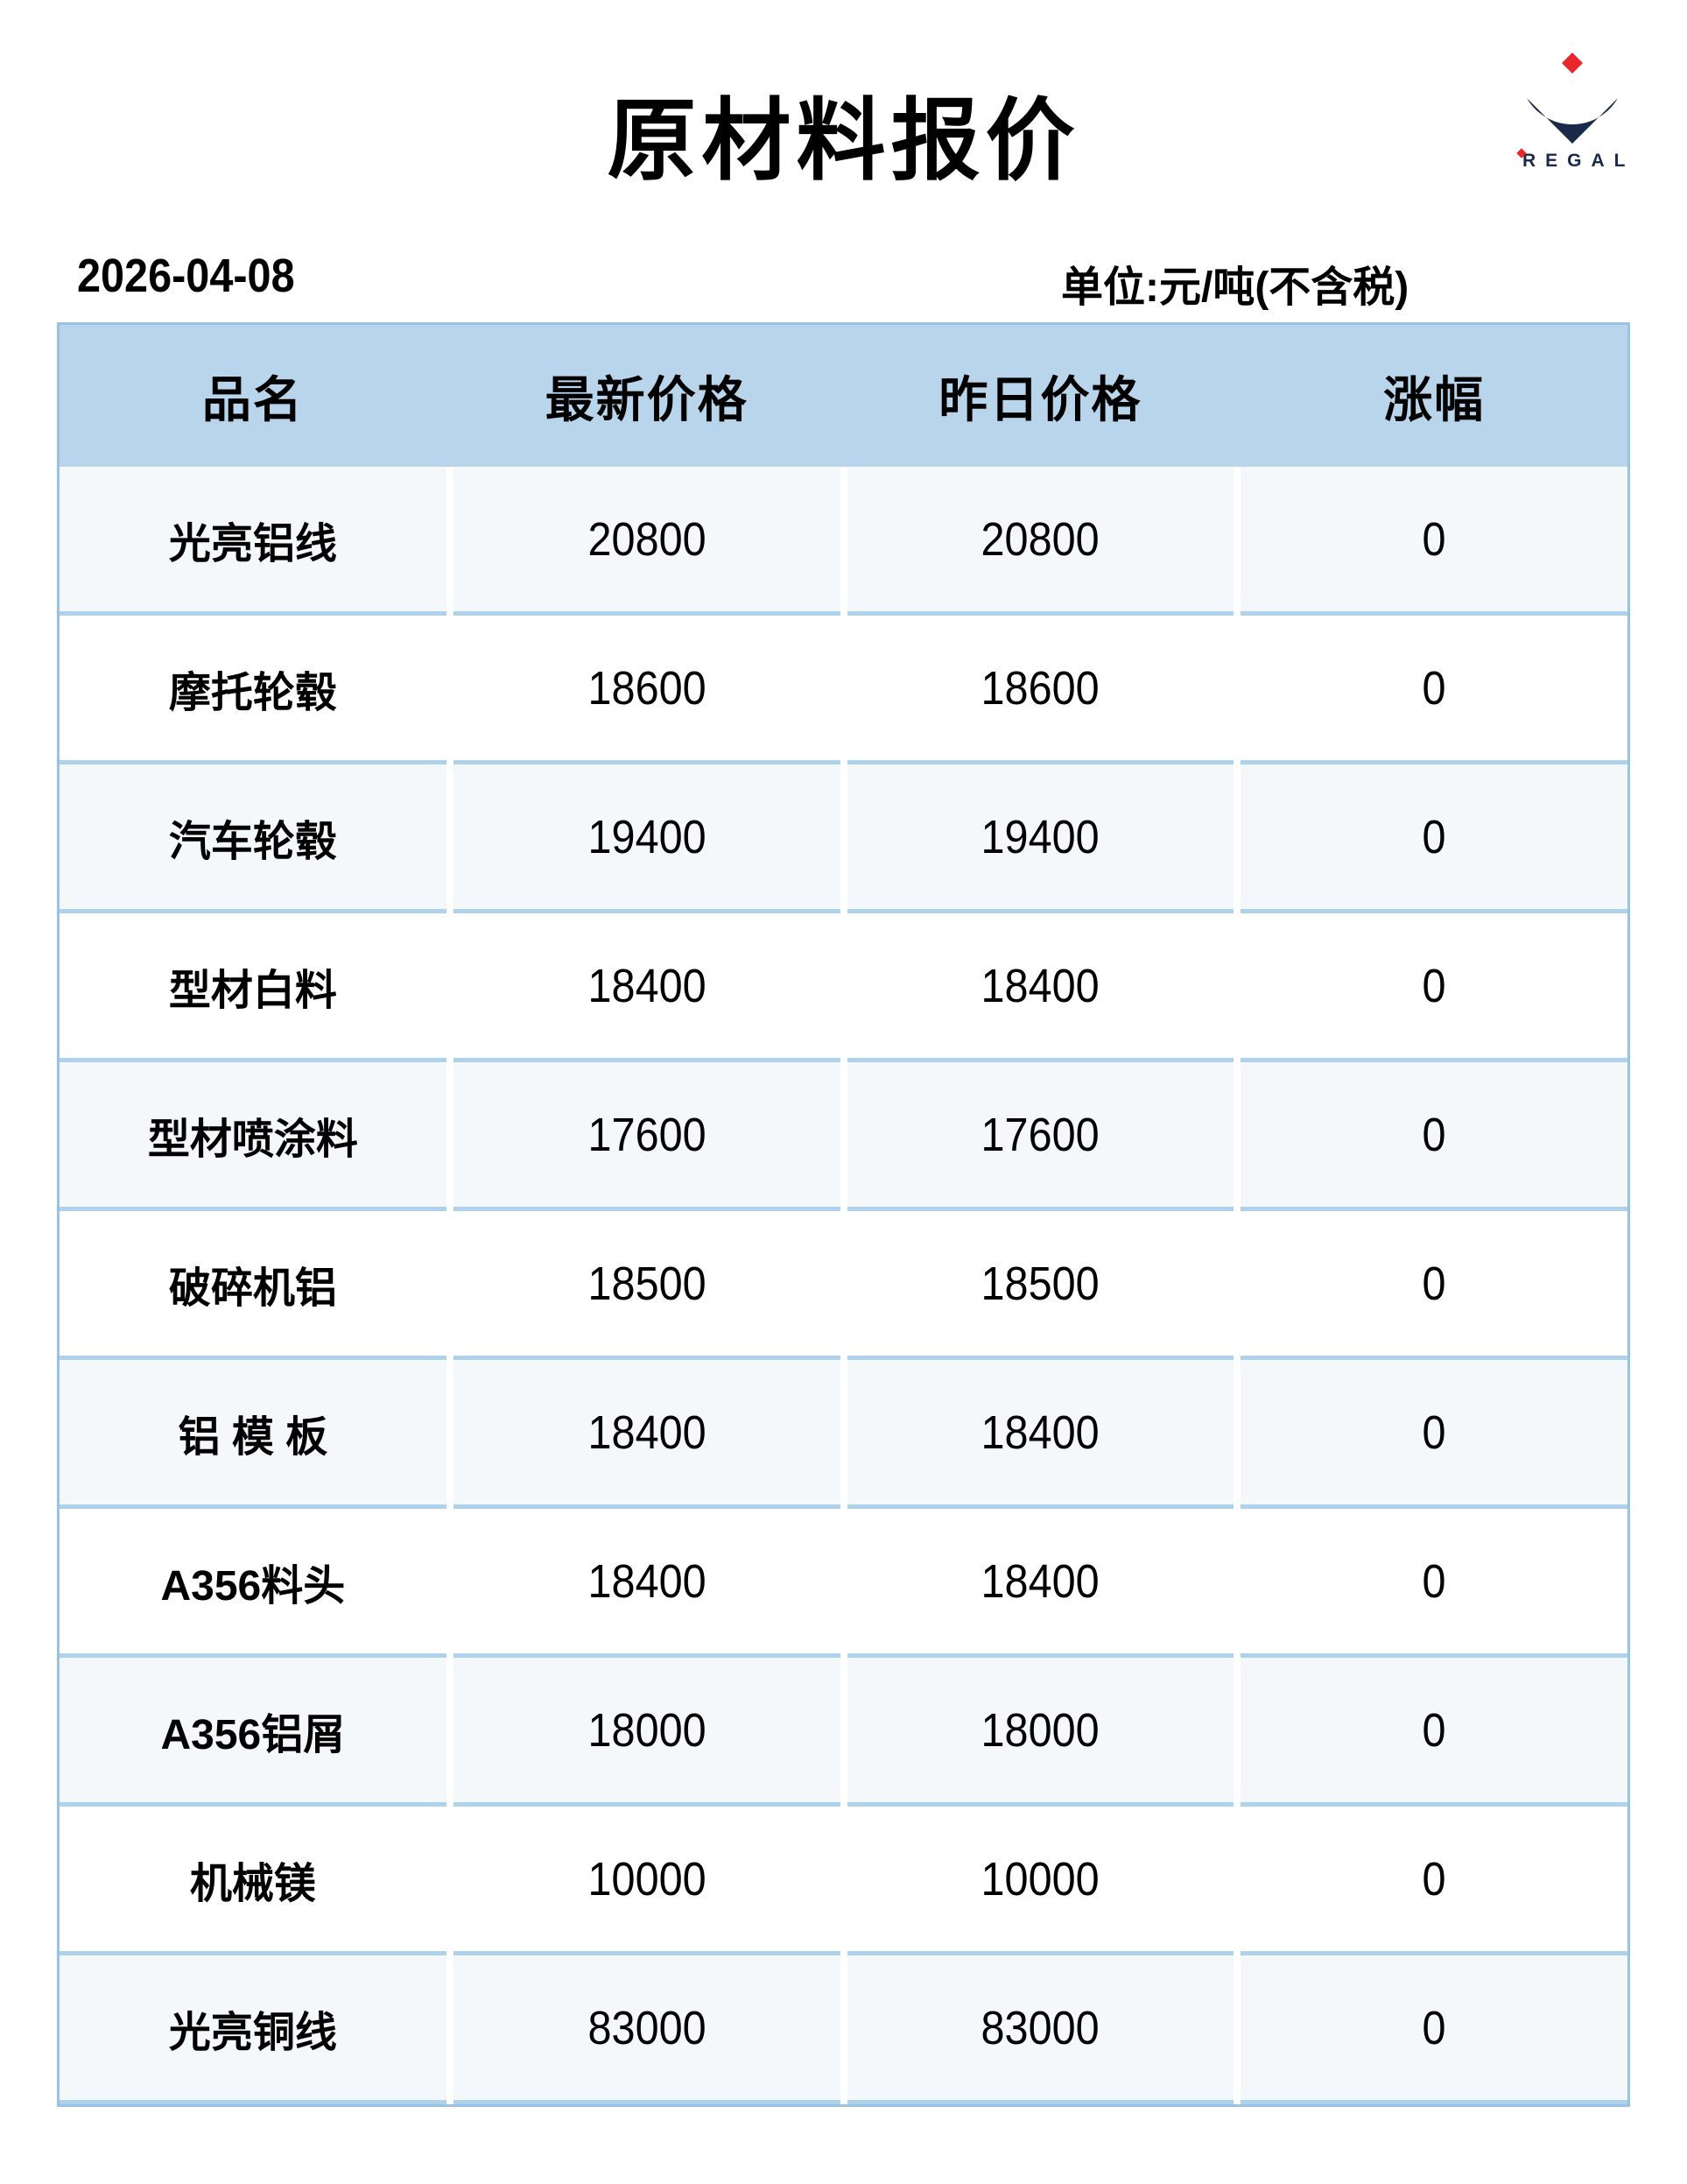 The width and height of the screenshot is (1687, 2184). Describe the element at coordinates (252, 399) in the screenshot. I see `header-product-name: 品名` at that location.